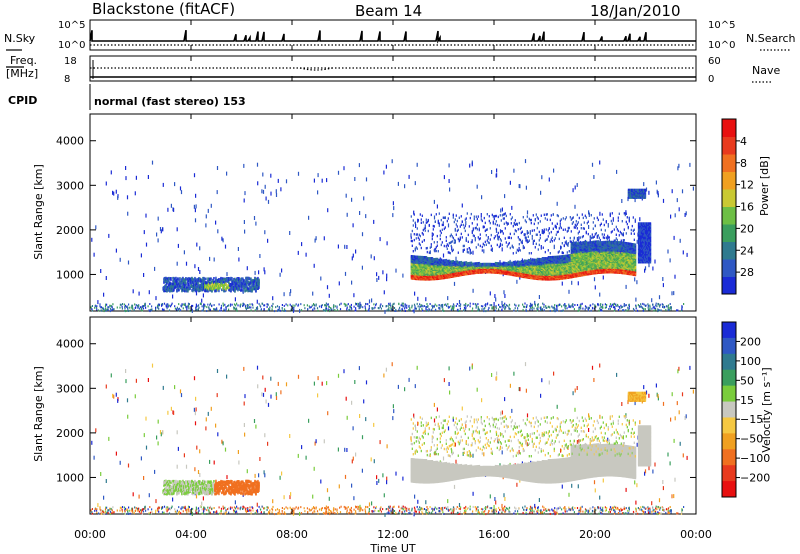 Image resolution: width=800 pixels, height=554 pixels. Describe the element at coordinates (711, 79) in the screenshot. I see `nave-tick-bottom: 0` at that location.